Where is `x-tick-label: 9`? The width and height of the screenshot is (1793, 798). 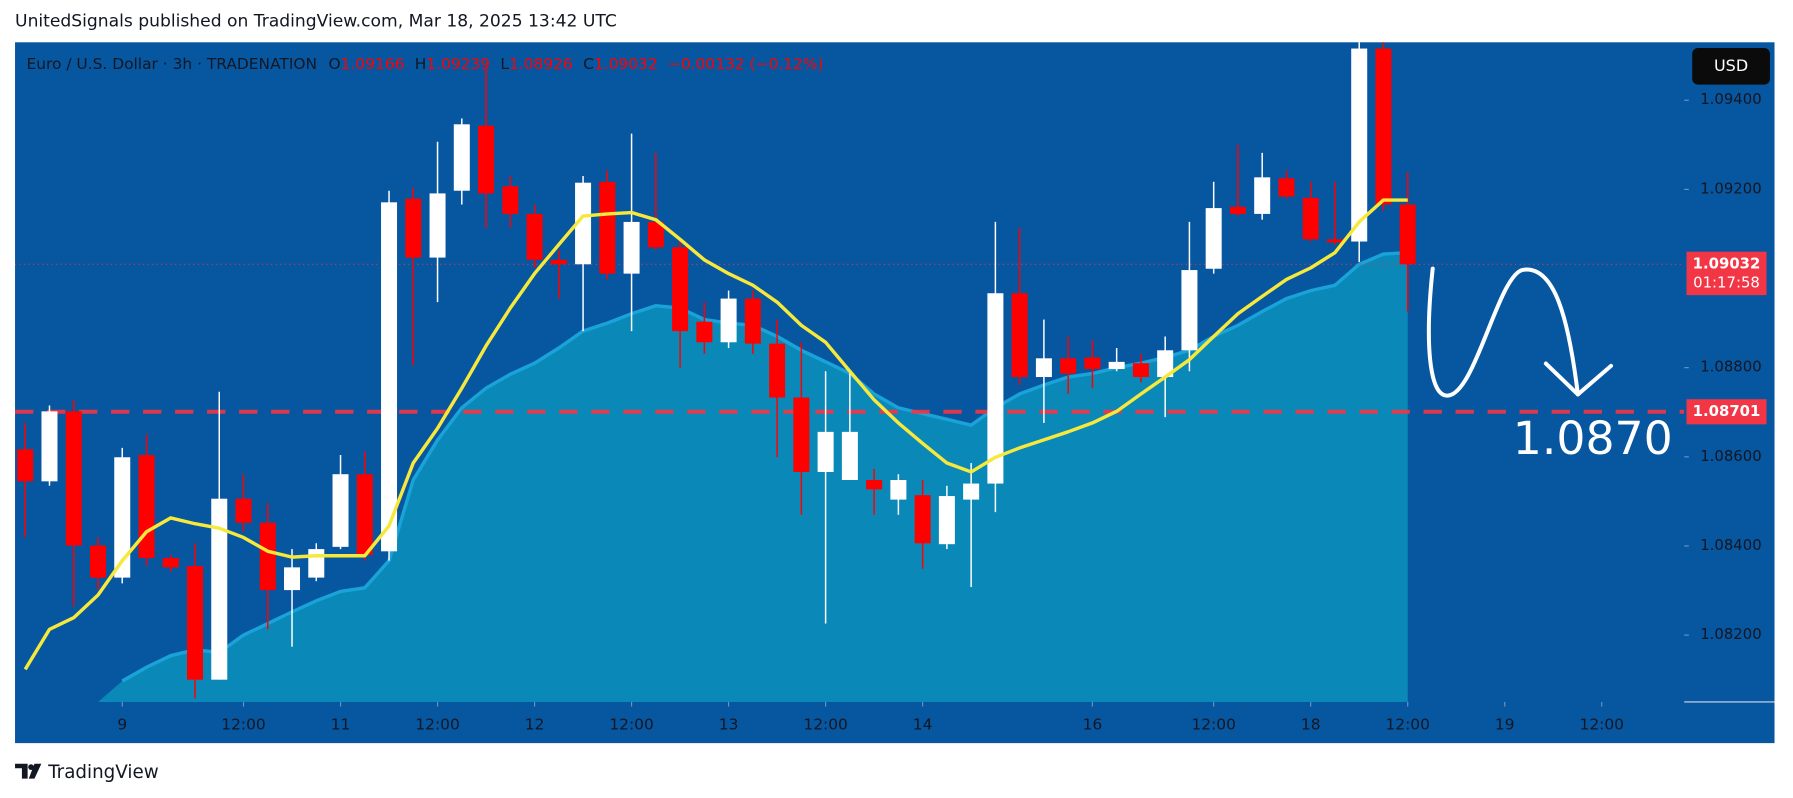
x-tick-label: 9 is located at coordinates (122, 724).